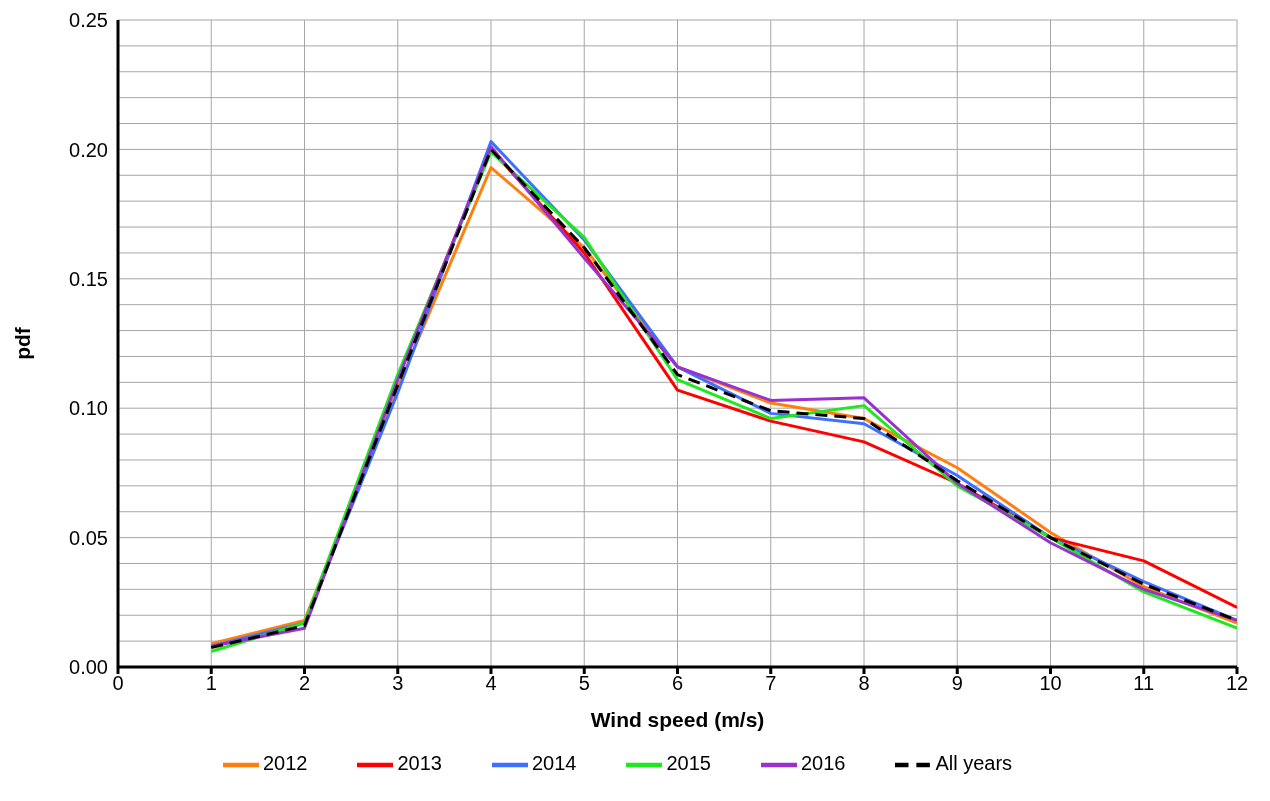  Describe the element at coordinates (677, 683) in the screenshot. I see `x-tick-label: 6` at that location.